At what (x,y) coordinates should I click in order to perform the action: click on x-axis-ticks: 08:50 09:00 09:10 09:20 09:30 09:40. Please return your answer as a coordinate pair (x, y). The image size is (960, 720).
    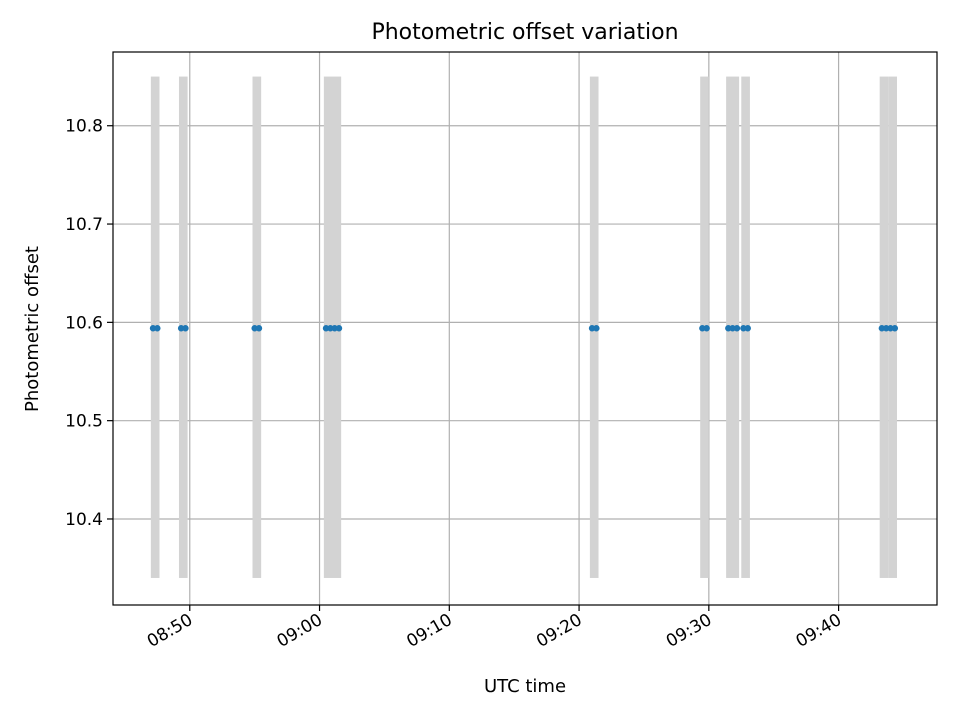
    Looking at the image, I should click on (494, 628).